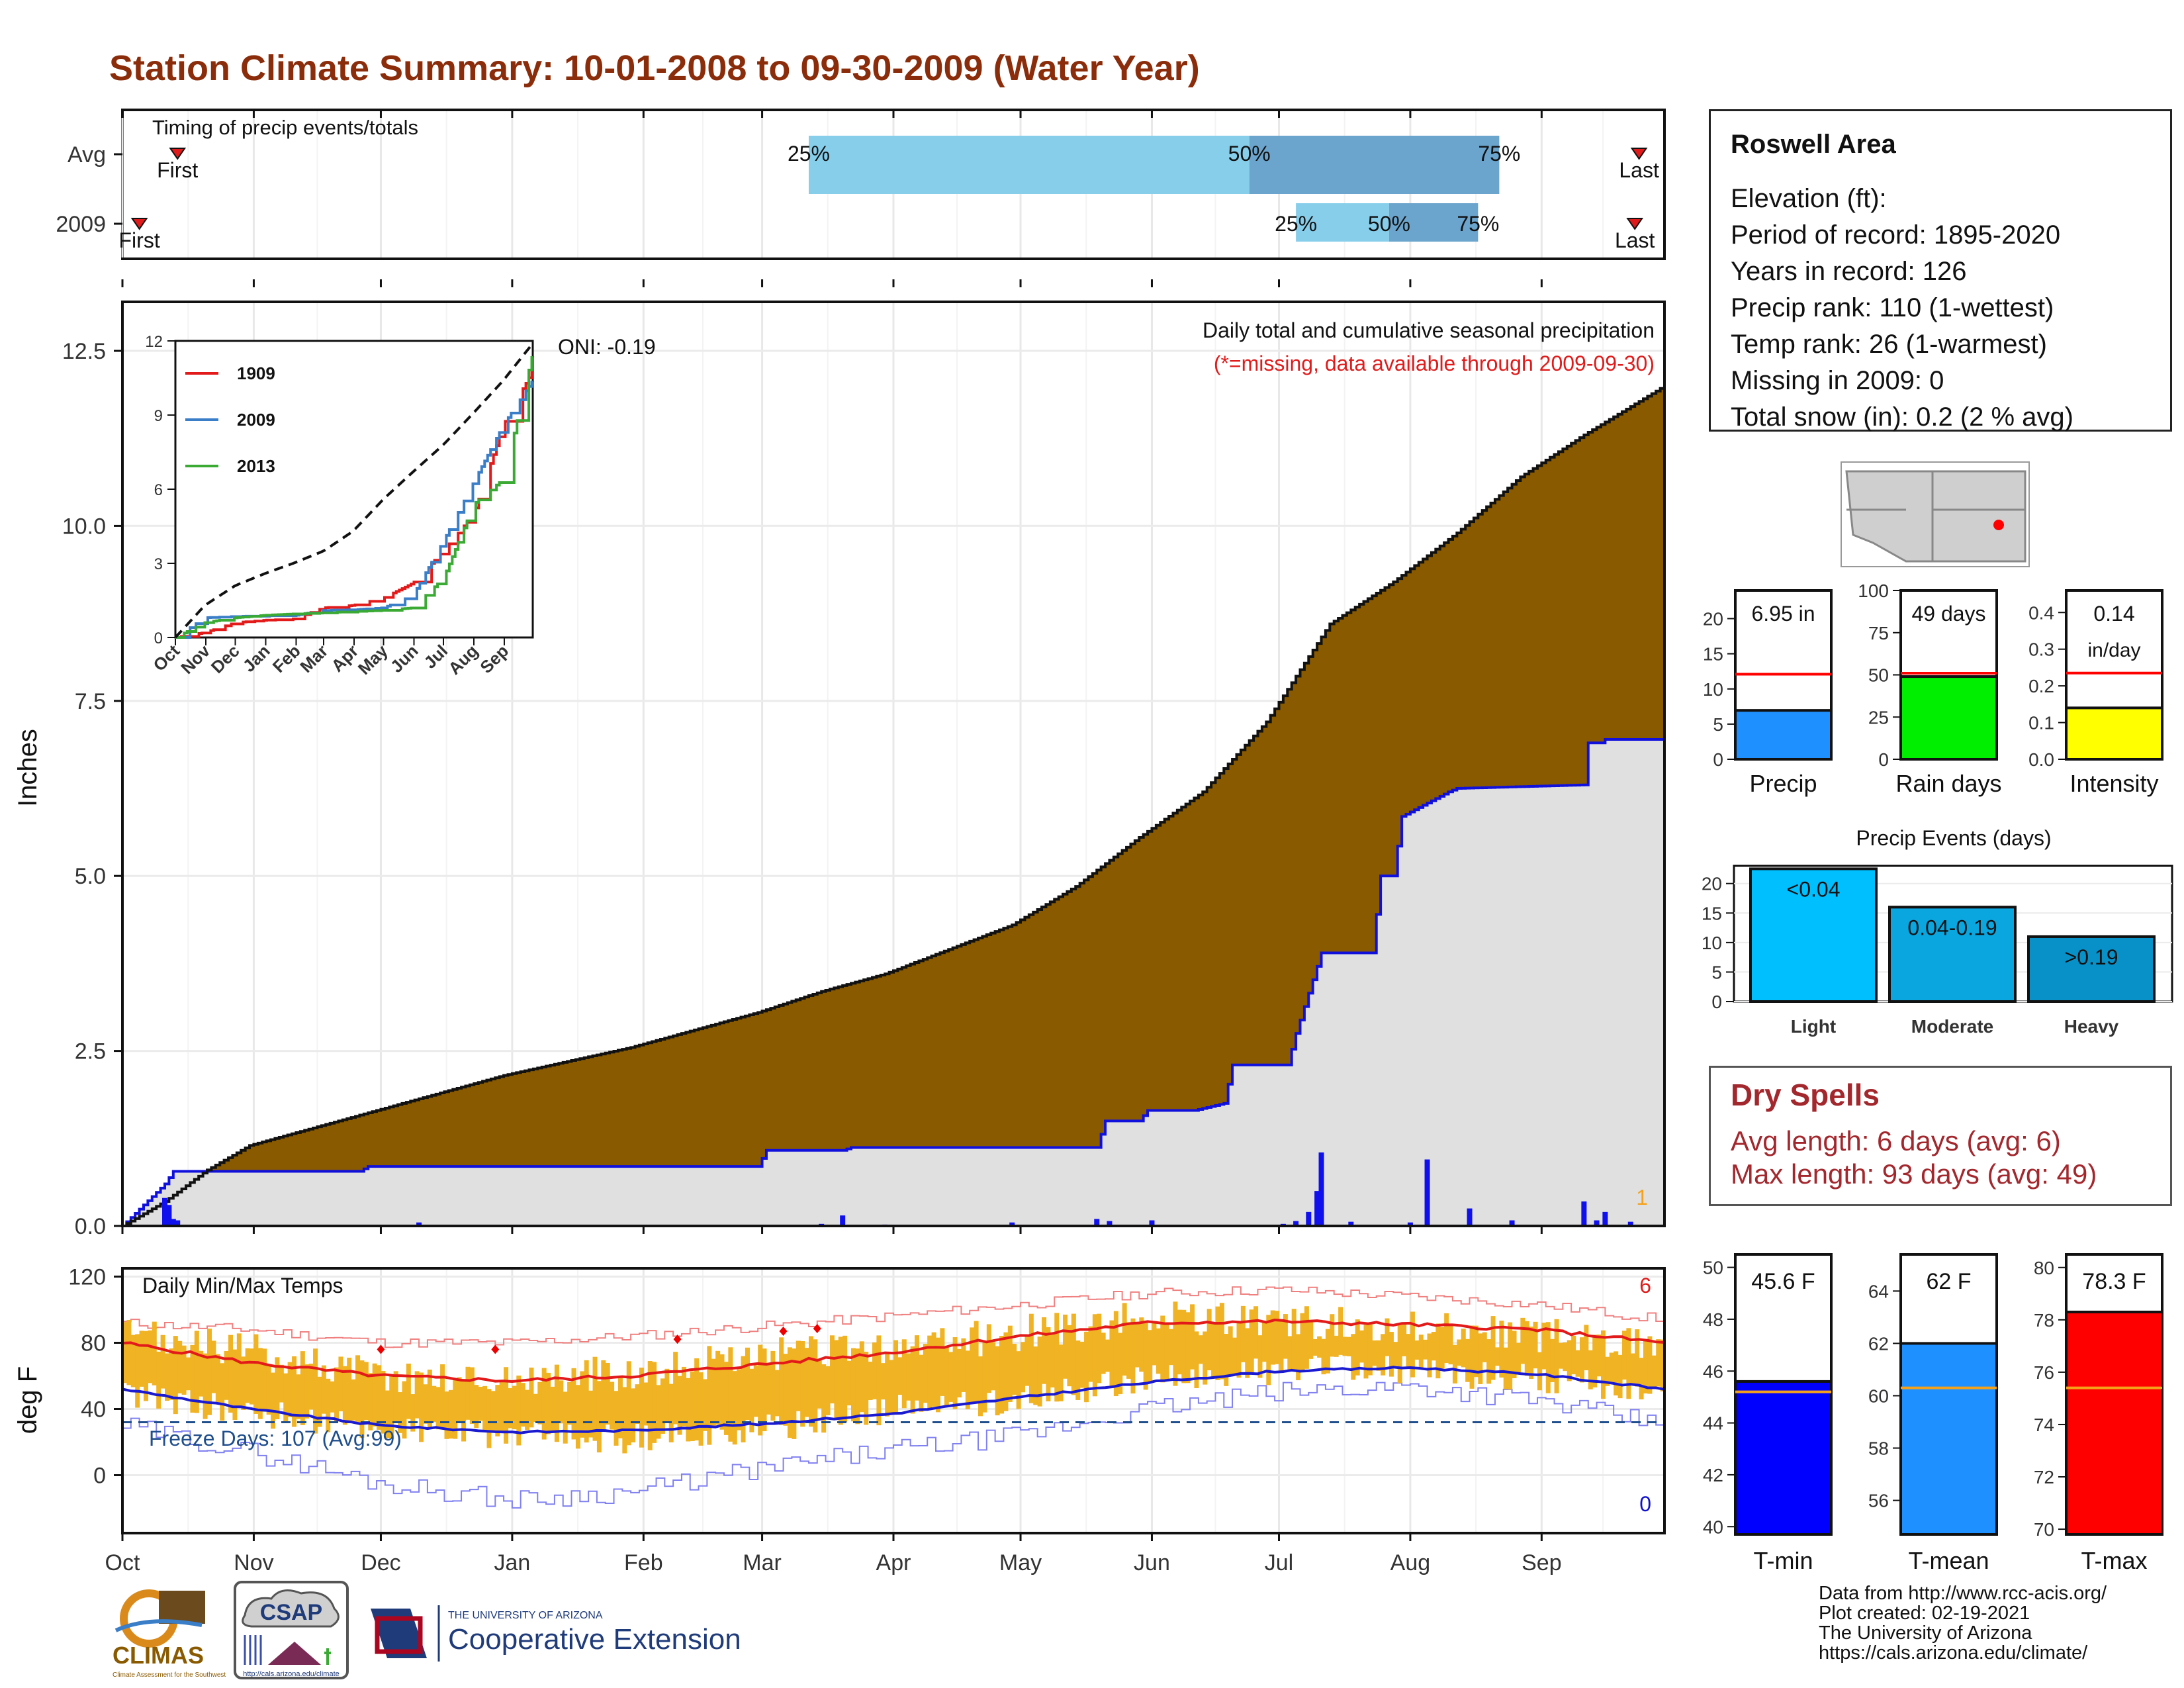 The image size is (2184, 1688). What do you see at coordinates (1948, 614) in the screenshot?
I see `summary-value-label: 49 days` at bounding box center [1948, 614].